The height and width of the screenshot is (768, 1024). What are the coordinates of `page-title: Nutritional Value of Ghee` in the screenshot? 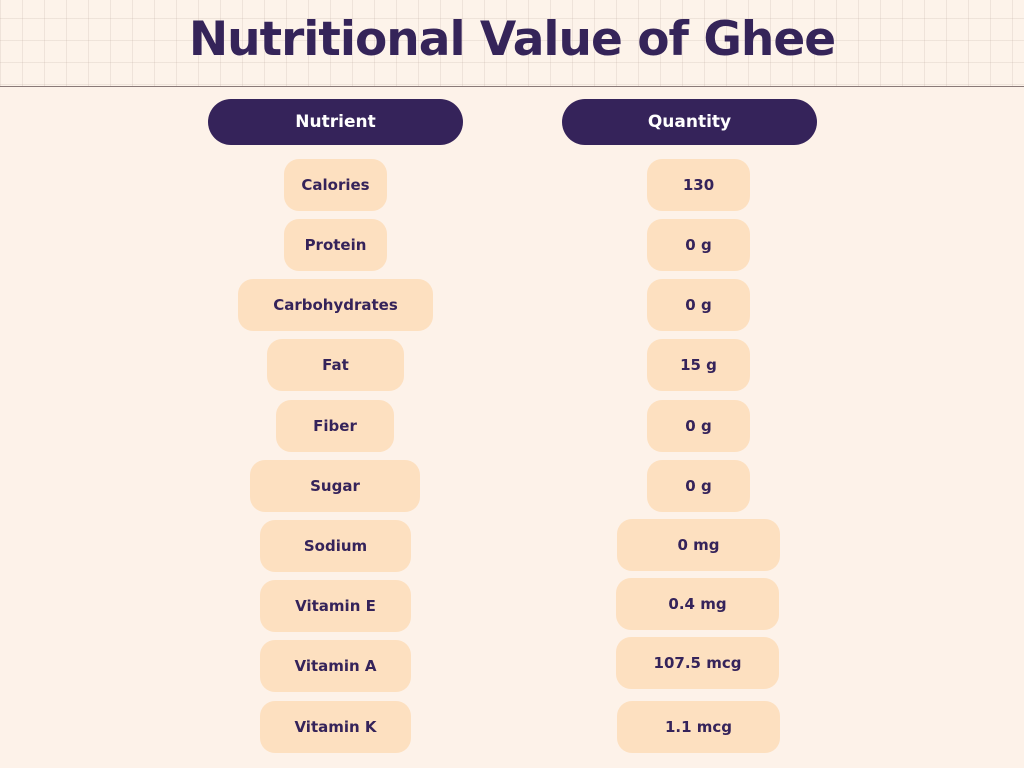 It's located at (512, 39).